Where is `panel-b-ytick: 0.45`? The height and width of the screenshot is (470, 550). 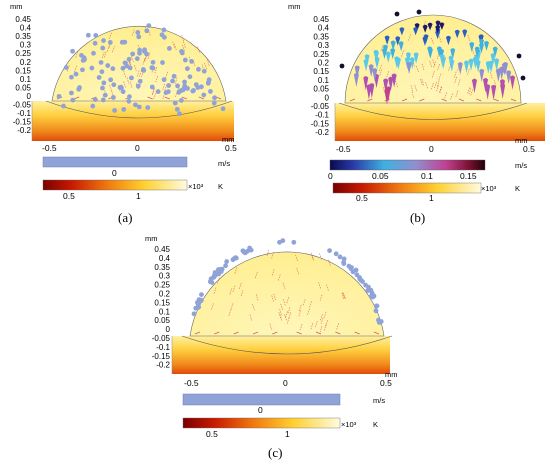
panel-b-ytick: 0.45 is located at coordinates (321, 19).